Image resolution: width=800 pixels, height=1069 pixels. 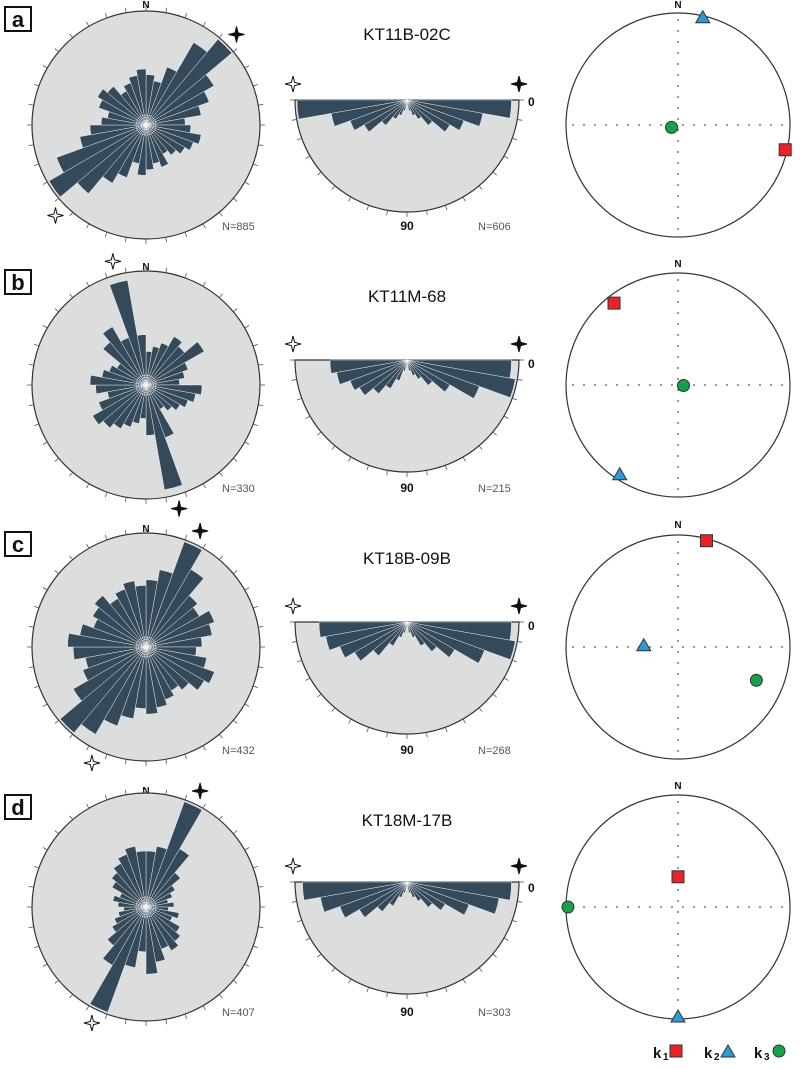 What do you see at coordinates (657, 1053) in the screenshot?
I see `legend-k1-text: k` at bounding box center [657, 1053].